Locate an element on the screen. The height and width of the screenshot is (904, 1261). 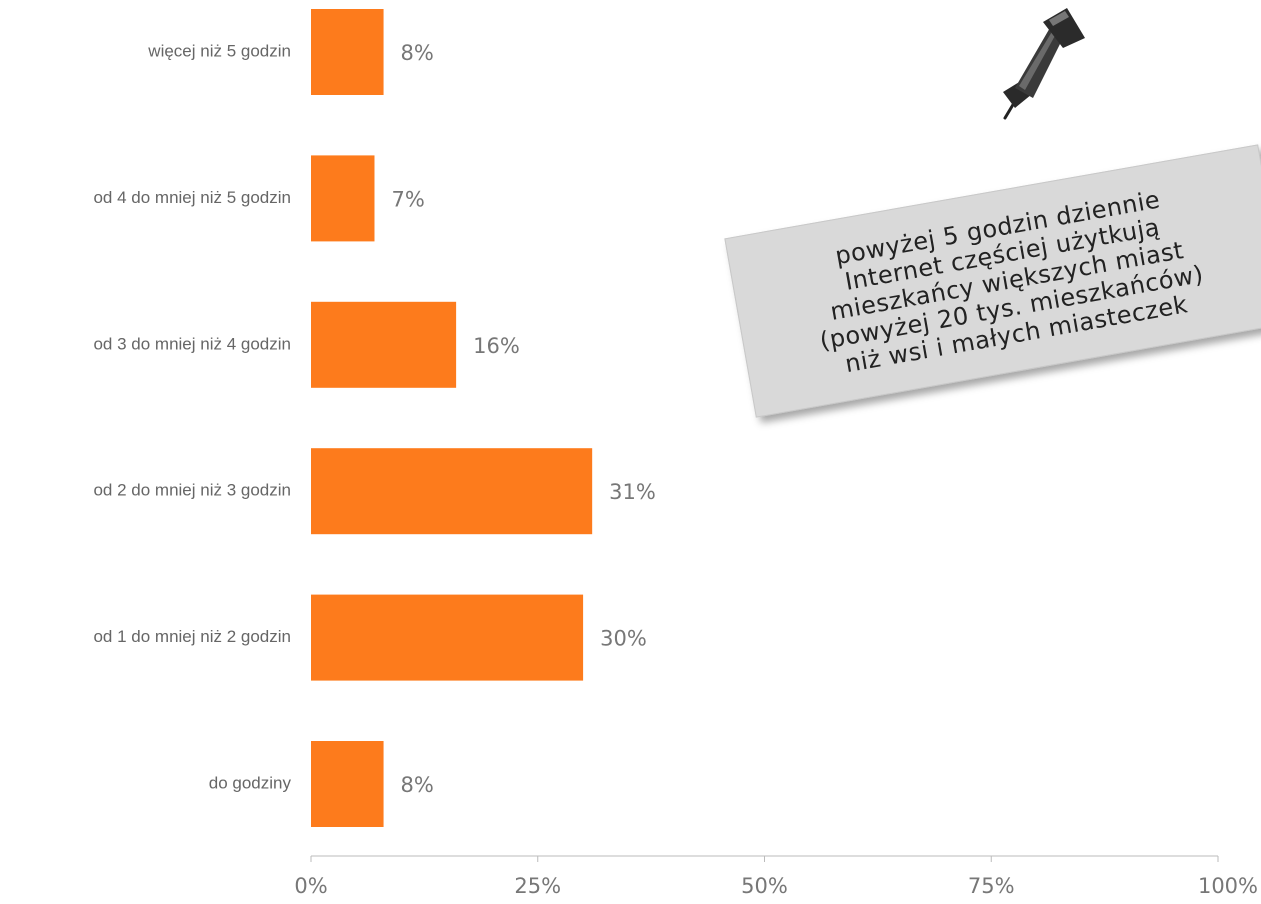
category-label: więcej niż 5 godzin is located at coordinates (219, 50).